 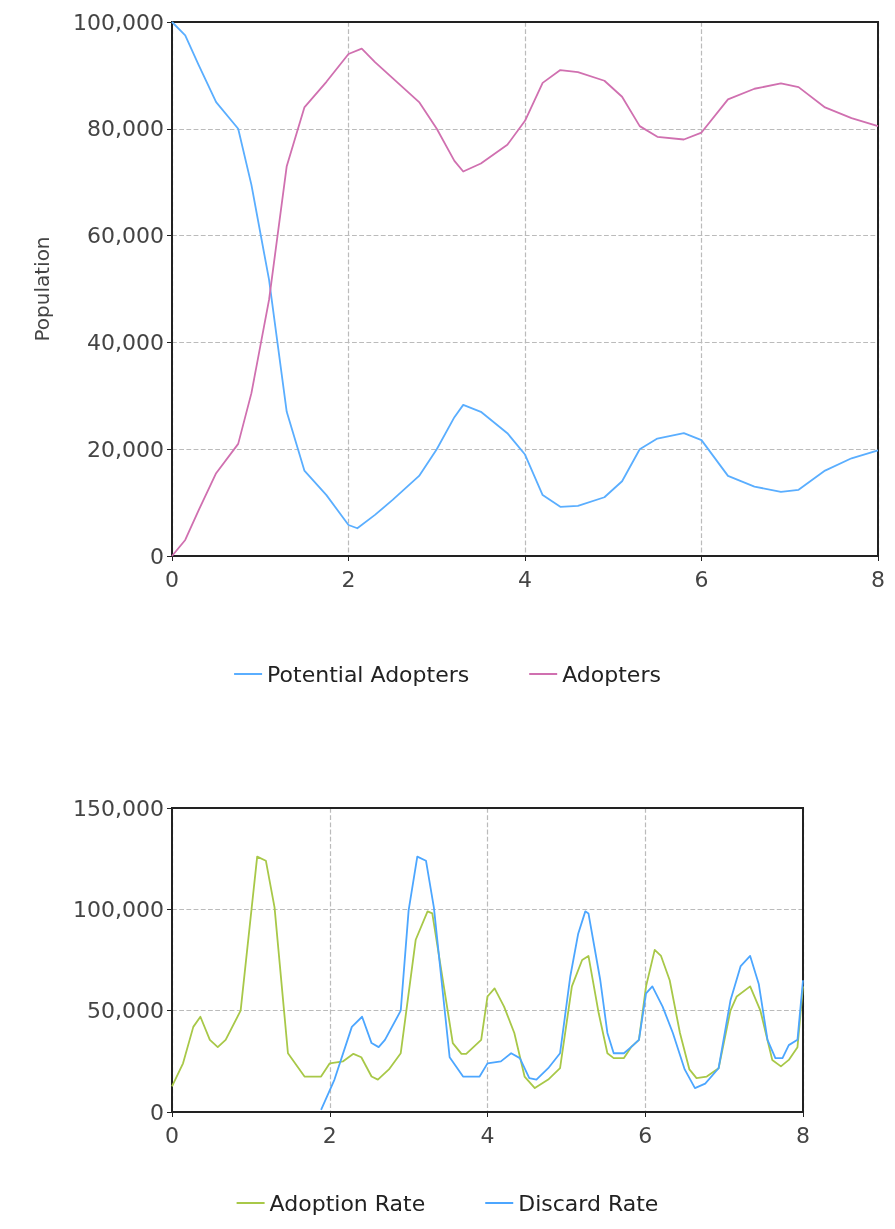 I want to click on legend-label: Adopters, so click(x=611, y=674).